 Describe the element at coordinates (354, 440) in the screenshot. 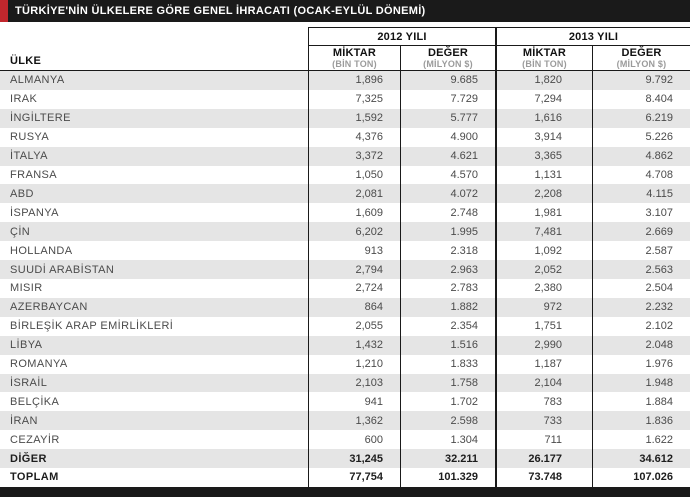

I see `amount-2012: 600` at that location.